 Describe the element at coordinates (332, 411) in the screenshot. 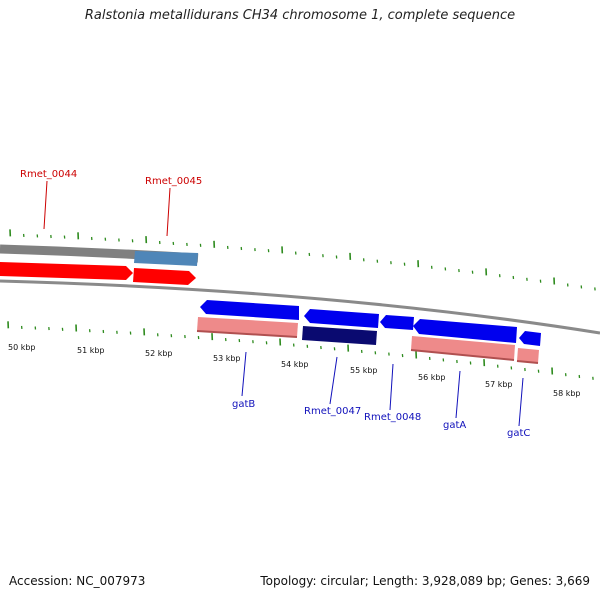

I see `gene-label-rmet-0047: Rmet_0047` at that location.